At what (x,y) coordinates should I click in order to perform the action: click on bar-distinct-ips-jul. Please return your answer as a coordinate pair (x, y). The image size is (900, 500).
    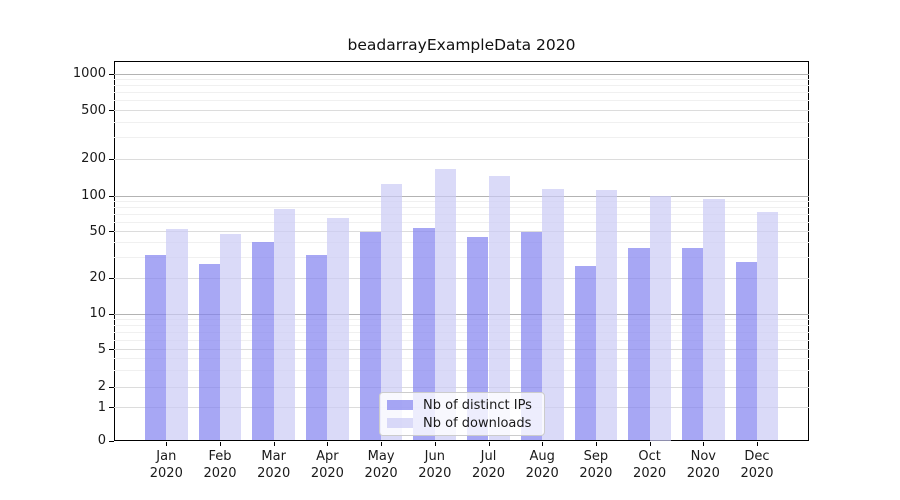
    Looking at the image, I should click on (478, 339).